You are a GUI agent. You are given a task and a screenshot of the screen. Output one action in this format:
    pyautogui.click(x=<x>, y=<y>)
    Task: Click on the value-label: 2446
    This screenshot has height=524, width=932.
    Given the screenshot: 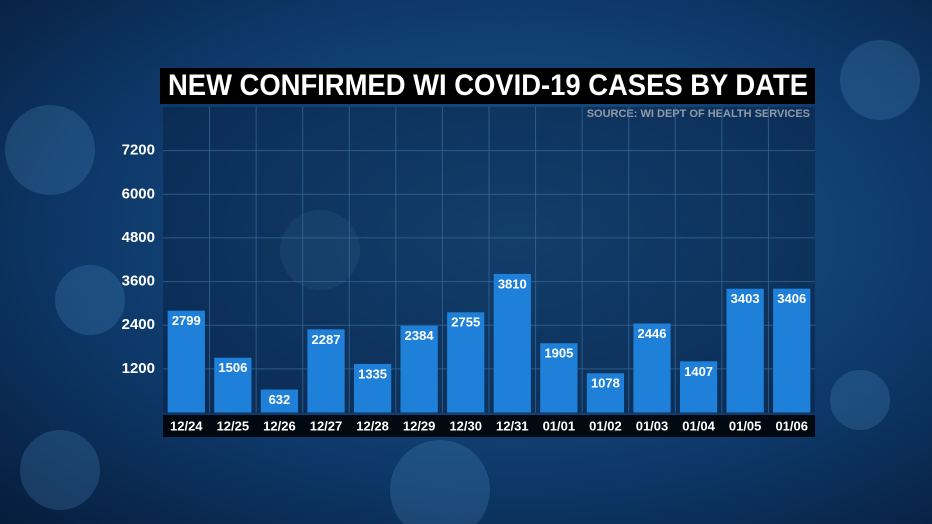 What is the action you would take?
    pyautogui.click(x=652, y=333)
    